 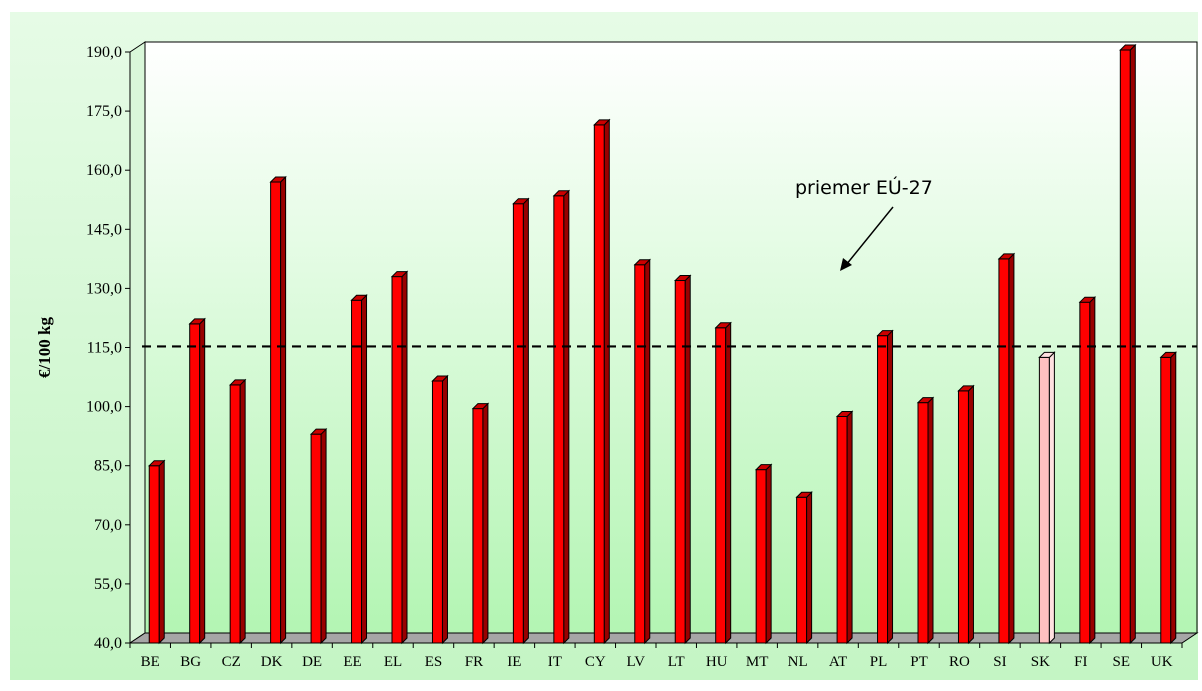 What do you see at coordinates (966, 514) in the screenshot?
I see `bar-ro` at bounding box center [966, 514].